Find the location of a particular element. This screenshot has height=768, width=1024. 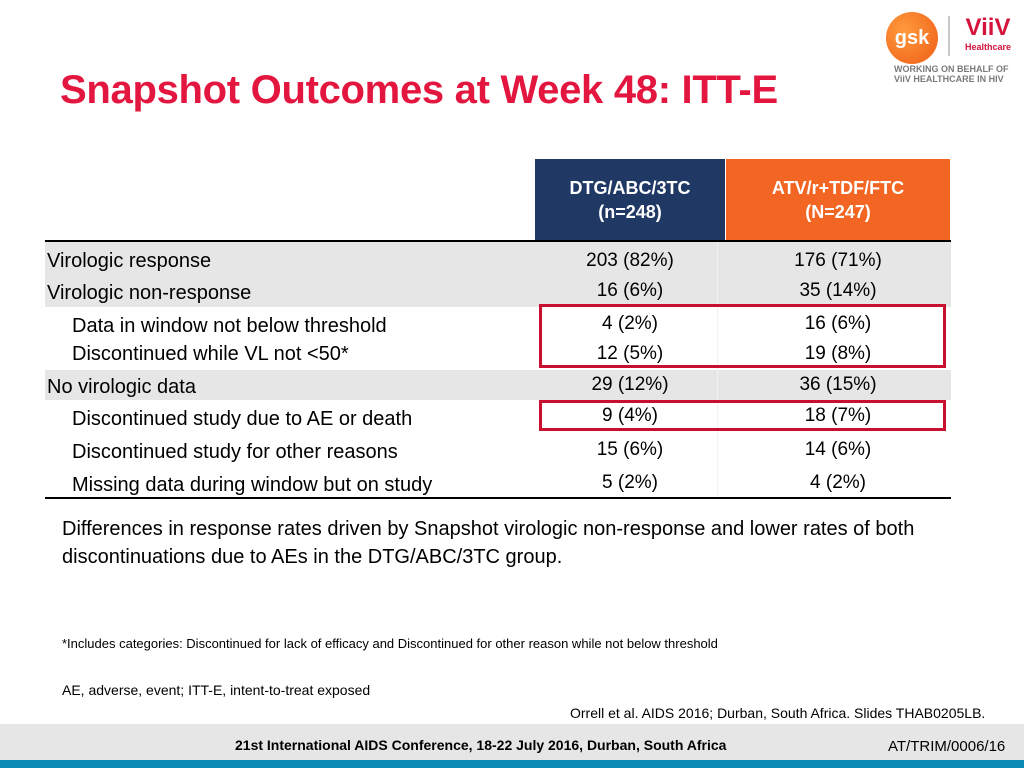

cell-dtg-data-in-window: 4 (2%) is located at coordinates (630, 323).